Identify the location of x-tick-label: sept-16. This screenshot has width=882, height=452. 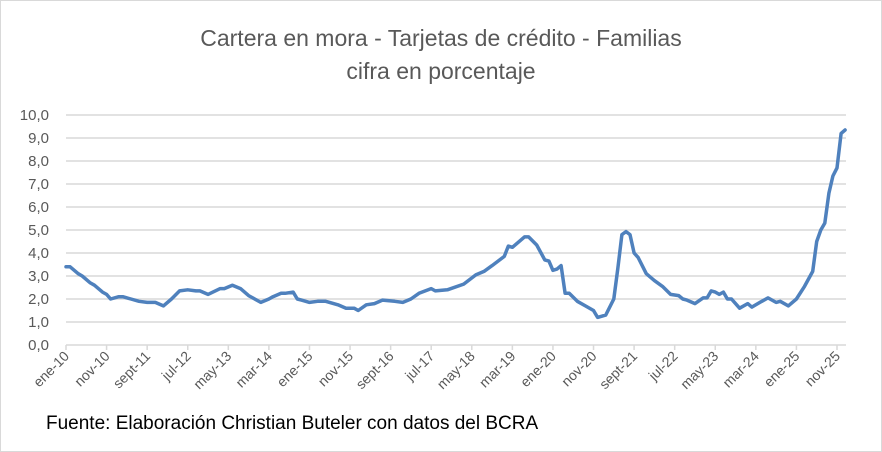
(374, 370).